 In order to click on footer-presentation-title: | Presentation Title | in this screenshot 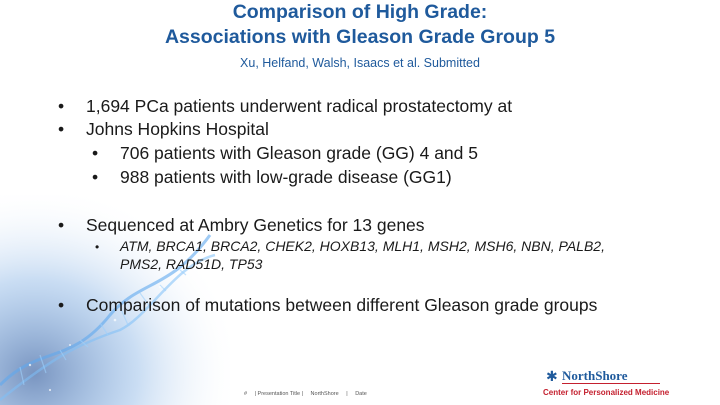, I will do `click(279, 394)`.